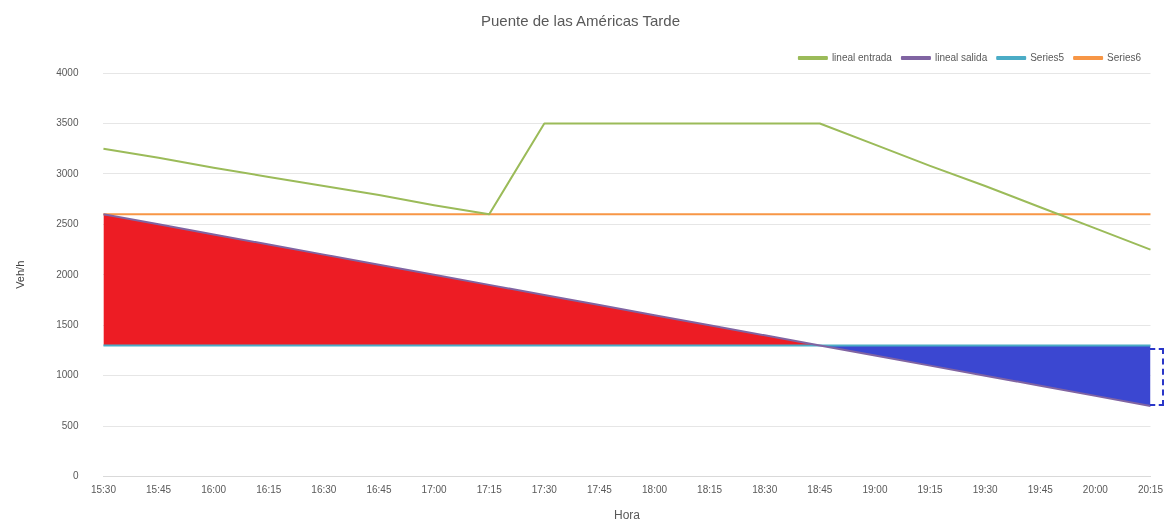 The width and height of the screenshot is (1171, 527). What do you see at coordinates (627, 515) in the screenshot?
I see `x-axis-title: Hora` at bounding box center [627, 515].